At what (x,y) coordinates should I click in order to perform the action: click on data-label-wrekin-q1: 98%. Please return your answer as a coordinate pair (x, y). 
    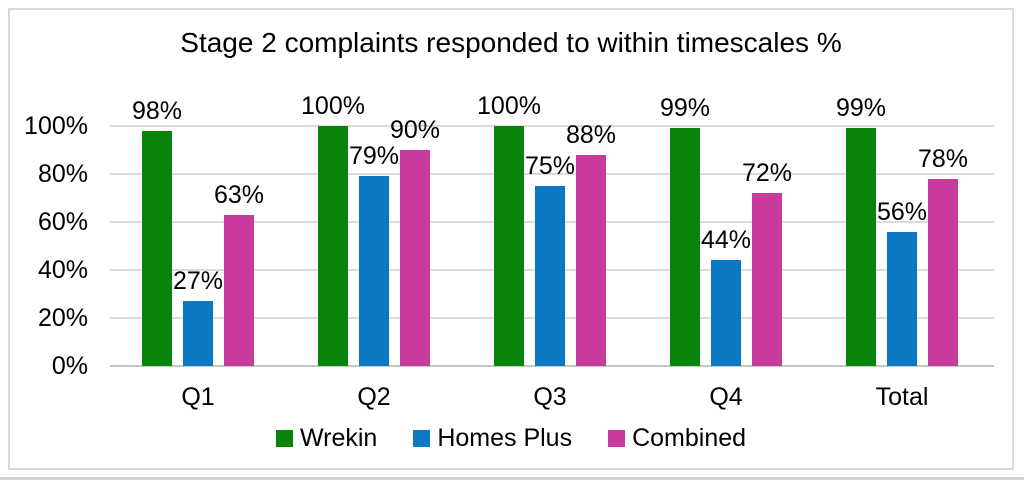
    Looking at the image, I should click on (157, 111).